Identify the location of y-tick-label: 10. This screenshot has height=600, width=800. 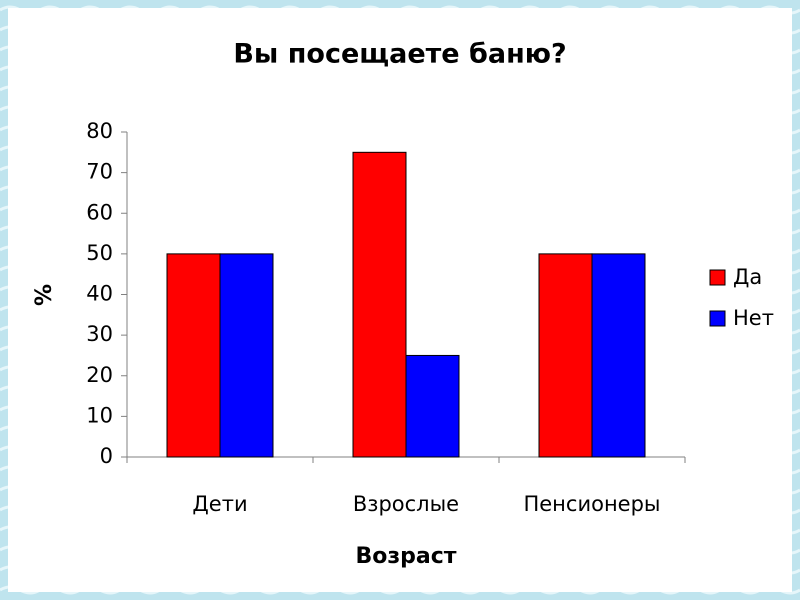
(99, 415).